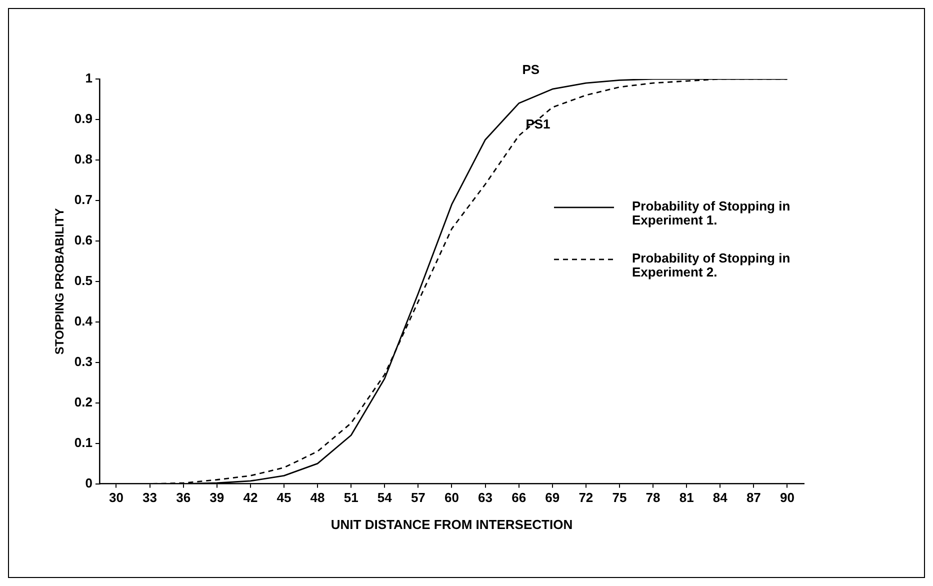 This screenshot has width=933, height=586. I want to click on y-tick-label: 0.2, so click(83, 402).